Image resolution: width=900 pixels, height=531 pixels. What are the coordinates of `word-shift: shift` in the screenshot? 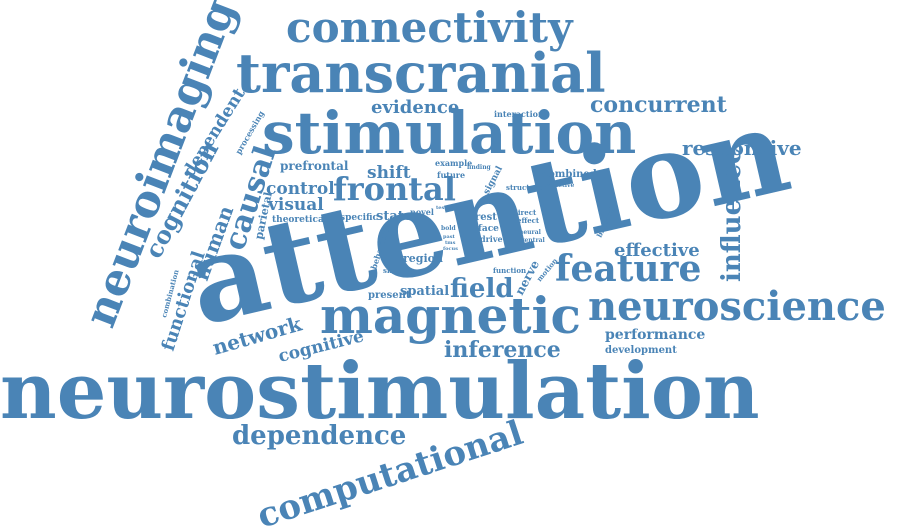 It's located at (389, 173).